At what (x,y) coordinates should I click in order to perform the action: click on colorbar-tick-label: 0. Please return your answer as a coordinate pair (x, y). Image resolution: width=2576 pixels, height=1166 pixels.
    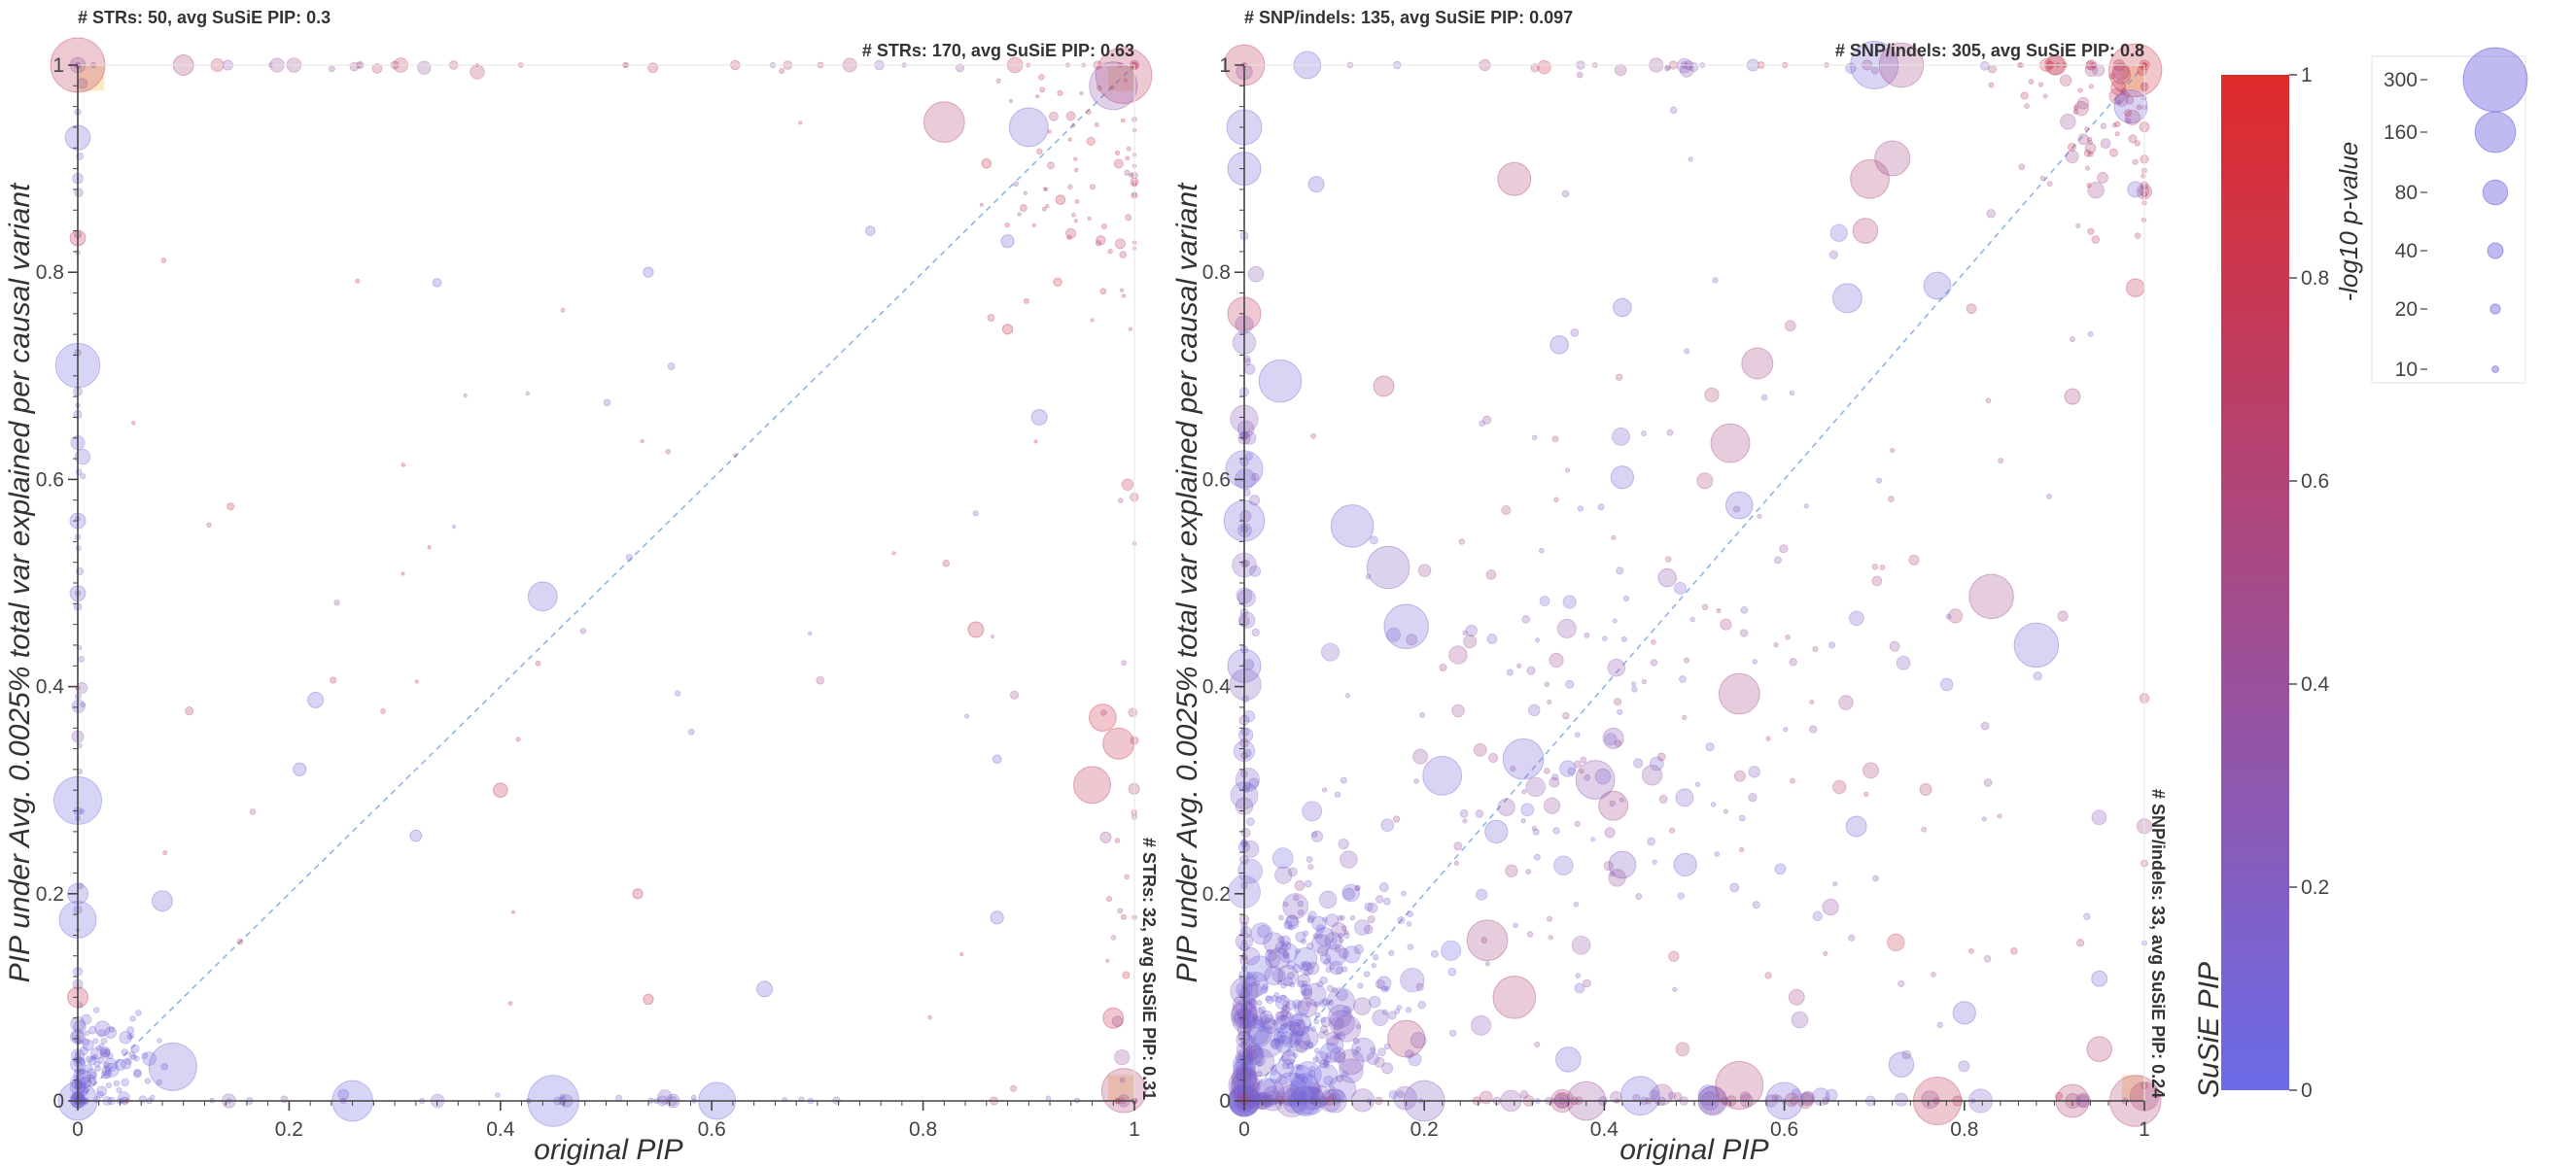
    Looking at the image, I should click on (2307, 1091).